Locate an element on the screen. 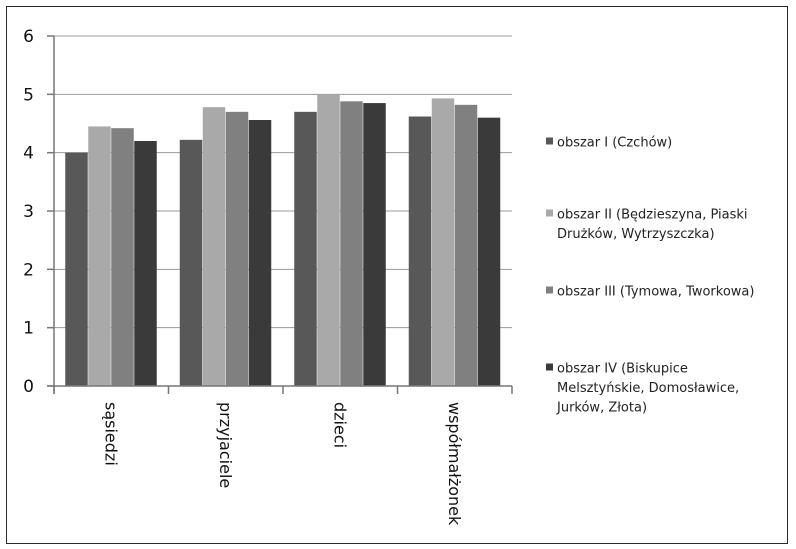  category-label-2: przyjaciele is located at coordinates (225, 445).